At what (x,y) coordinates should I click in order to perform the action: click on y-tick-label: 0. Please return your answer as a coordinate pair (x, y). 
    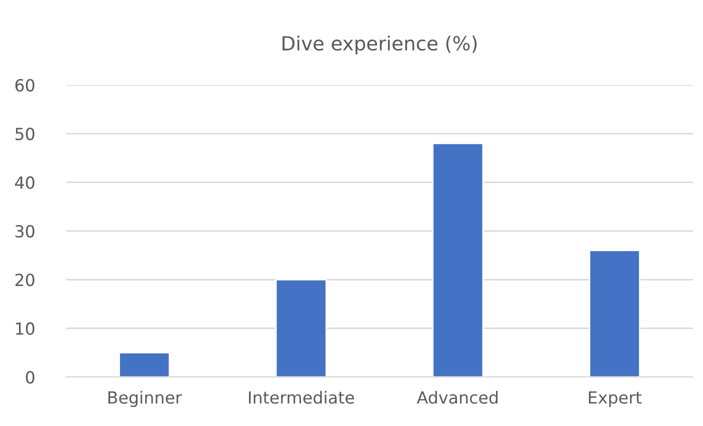
    Looking at the image, I should click on (30, 377).